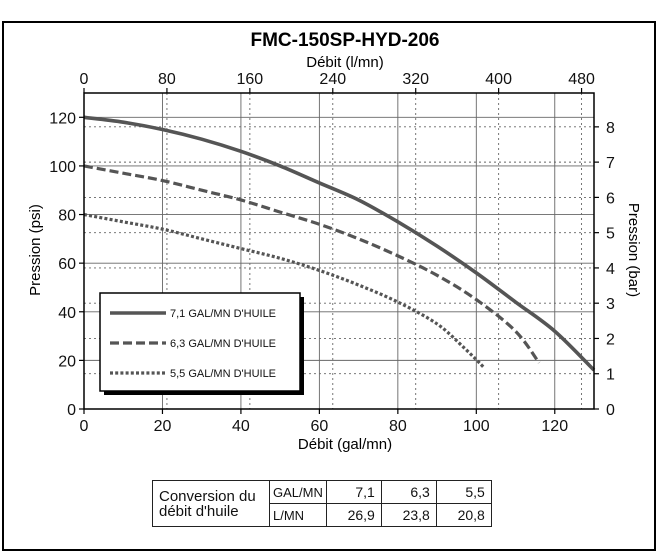  What do you see at coordinates (610, 198) in the screenshot?
I see `right-tick-label: 6` at bounding box center [610, 198].